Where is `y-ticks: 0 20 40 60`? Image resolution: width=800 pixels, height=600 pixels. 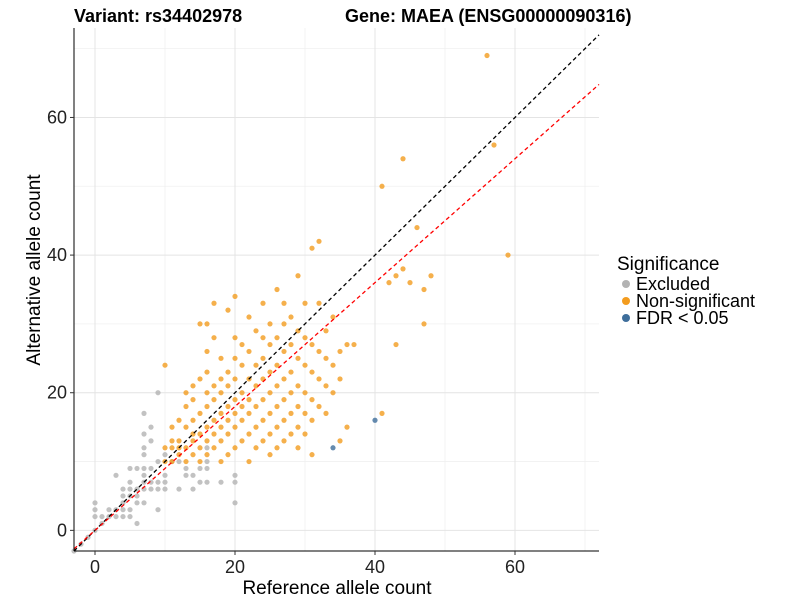
y-ticks: 0 20 40 60 is located at coordinates (60, 323).